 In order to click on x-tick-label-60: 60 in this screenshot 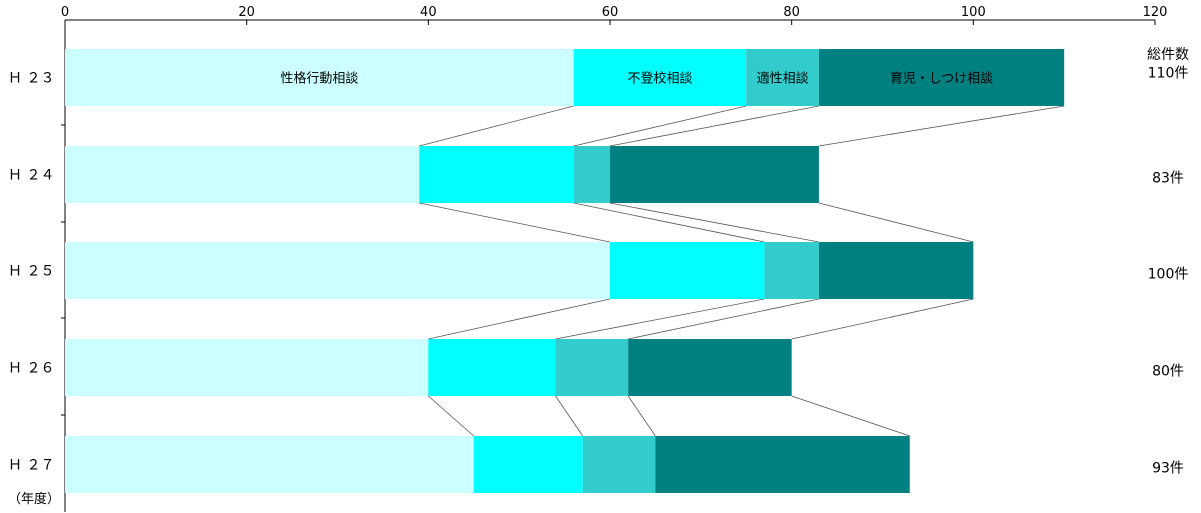, I will do `click(610, 12)`.